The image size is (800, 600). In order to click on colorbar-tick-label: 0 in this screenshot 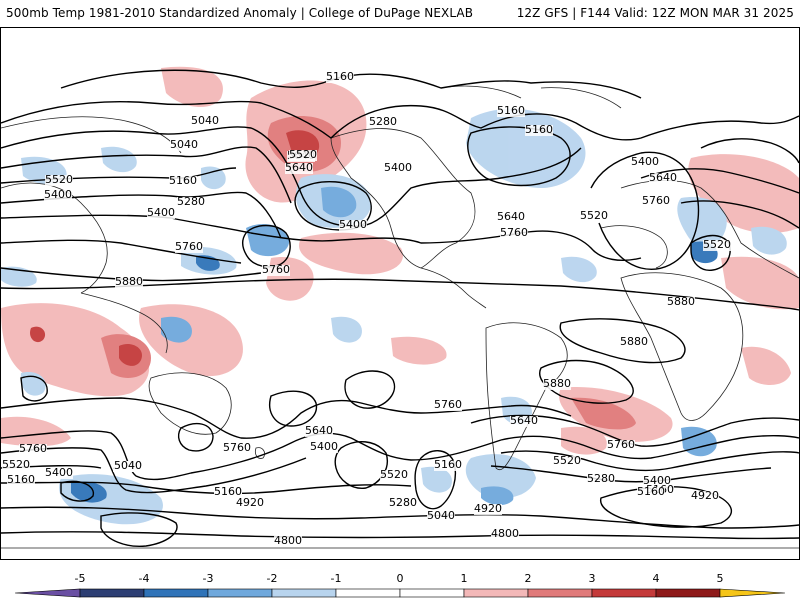, I will do `click(400, 578)`.